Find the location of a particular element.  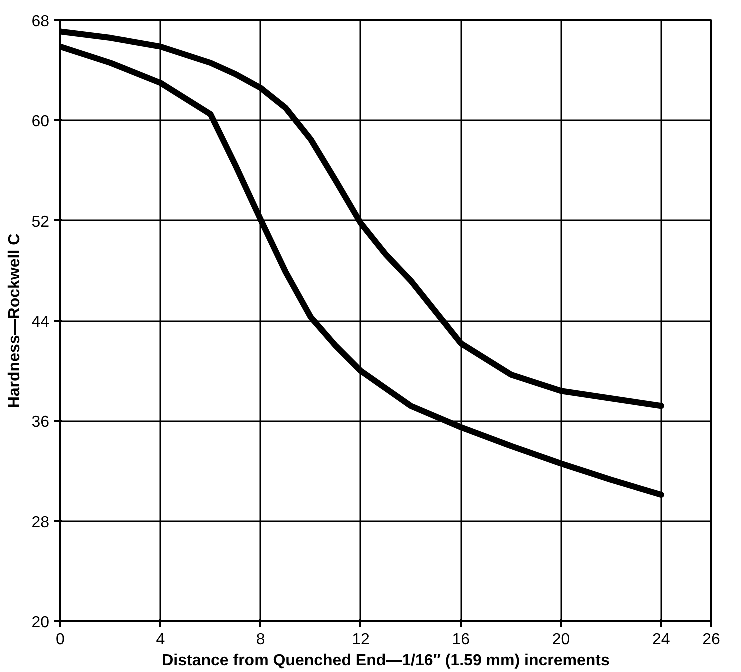

y-axis-title: Hardness—Rockwell C is located at coordinates (15, 320).